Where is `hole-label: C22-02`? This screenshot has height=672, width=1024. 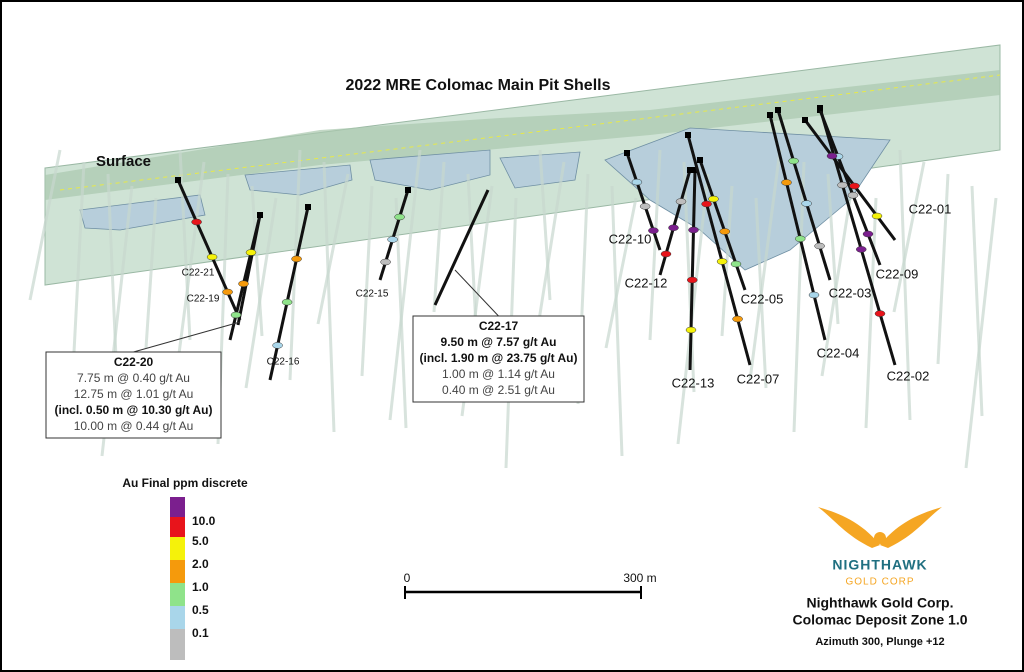
hole-label: C22-02 is located at coordinates (908, 375).